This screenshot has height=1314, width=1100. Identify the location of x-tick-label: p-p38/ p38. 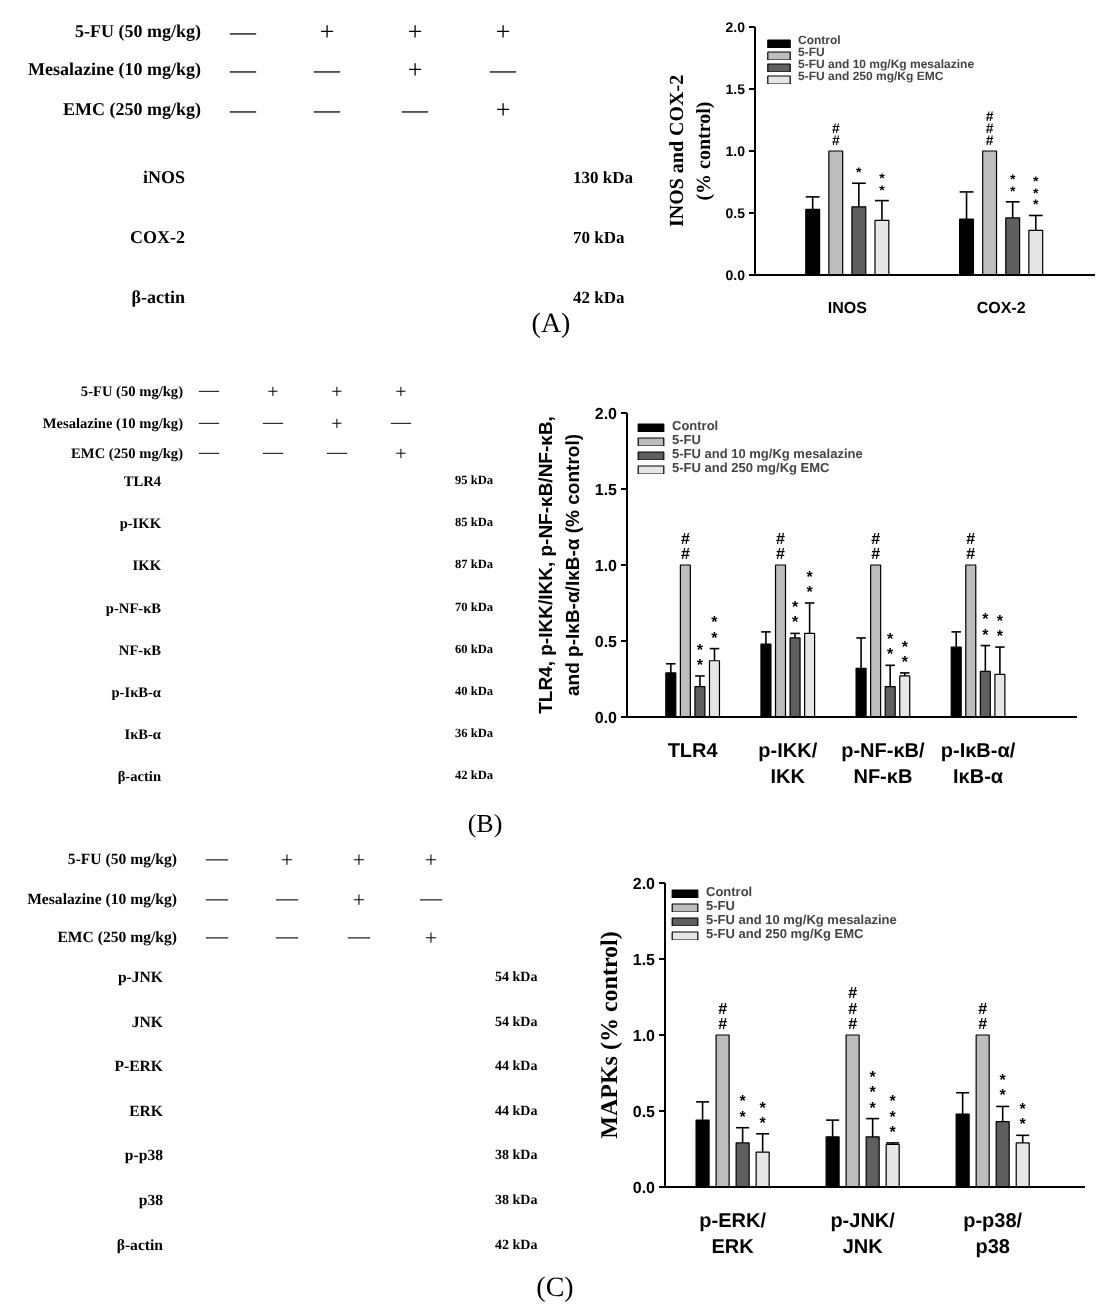
(993, 1235).